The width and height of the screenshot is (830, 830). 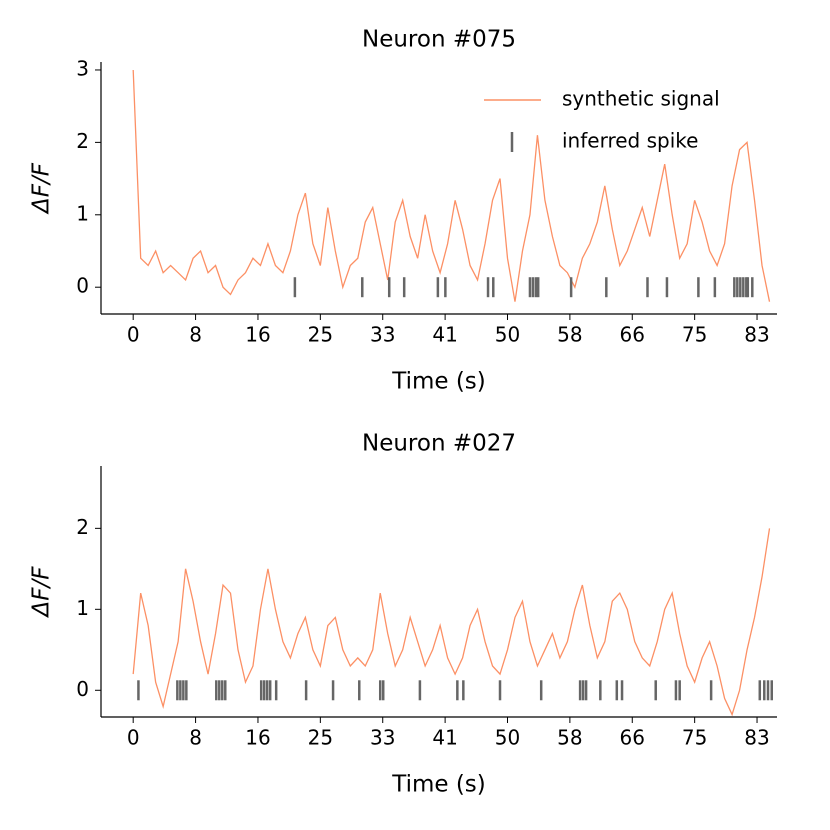 I want to click on legend-label: inferred spike, so click(x=630, y=141).